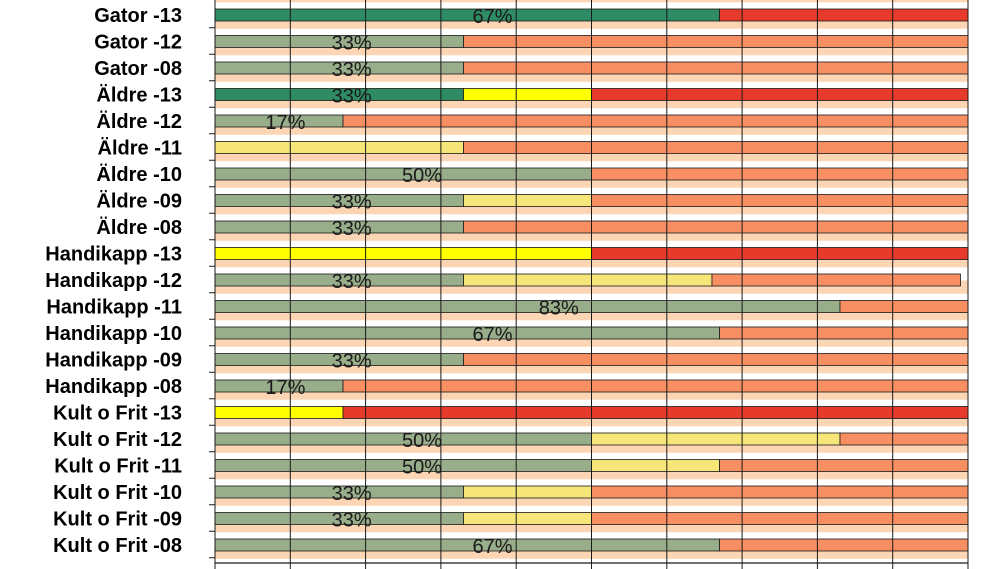 This screenshot has height=569, width=989. Describe the element at coordinates (117, 520) in the screenshot. I see `category-label: Kult o Frit -09` at that location.